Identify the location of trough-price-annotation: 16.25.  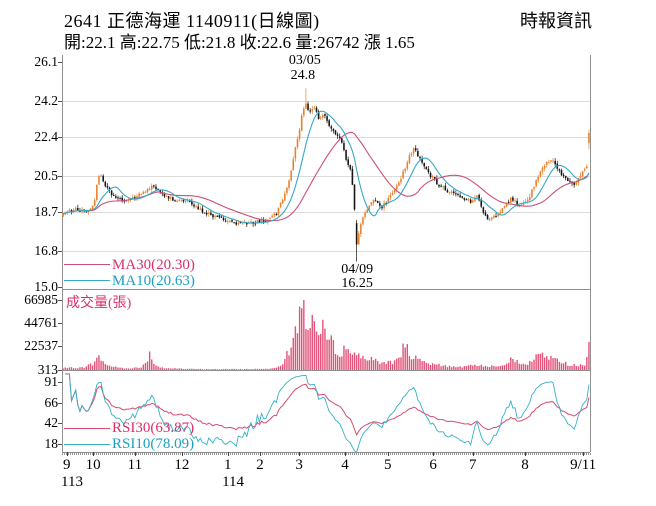
(357, 283).